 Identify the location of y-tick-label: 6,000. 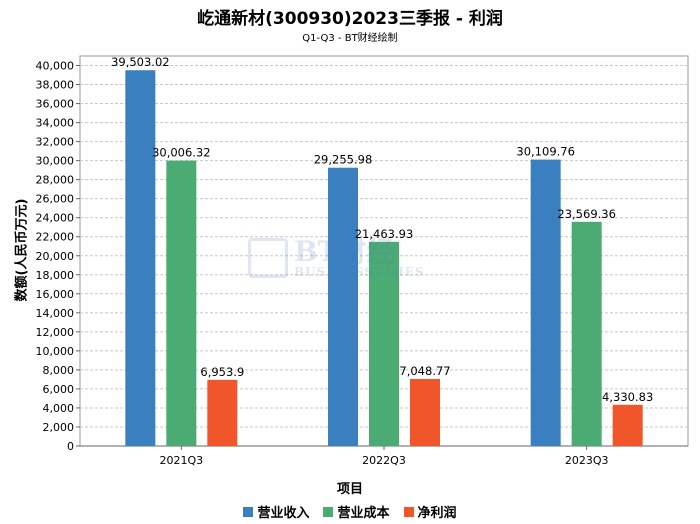
(59, 389).